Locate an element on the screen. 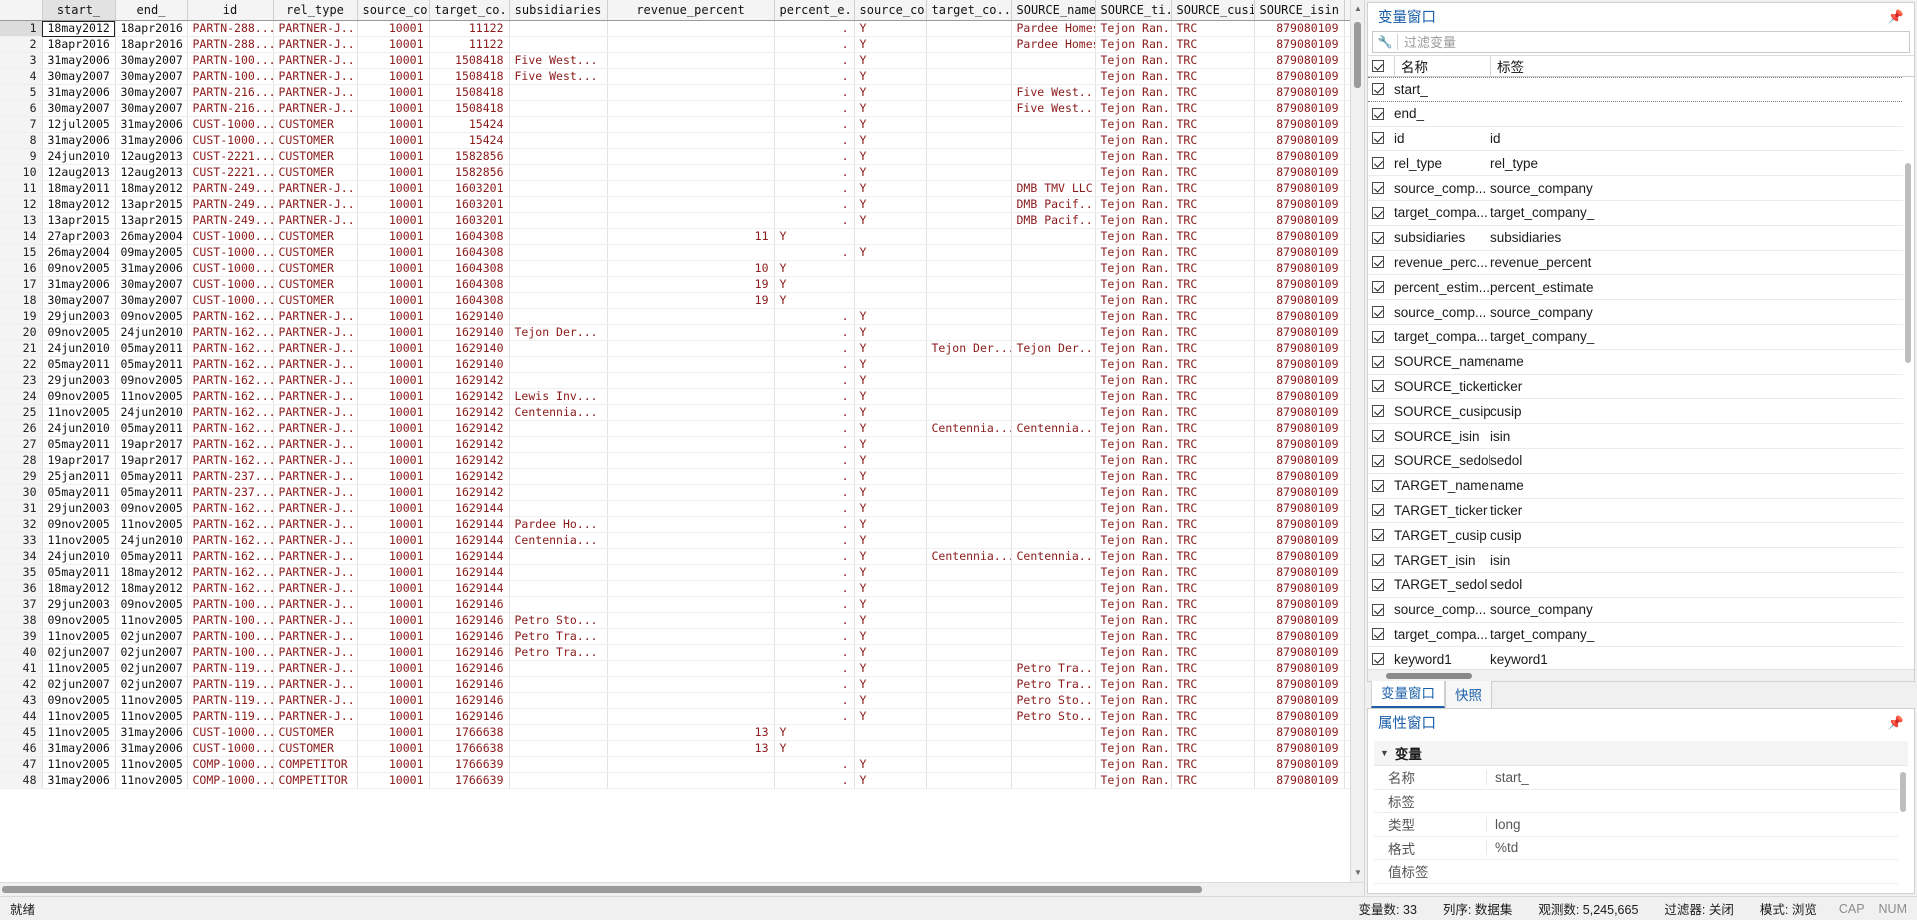 This screenshot has height=920, width=1917. row-number-cell: 14 is located at coordinates (21, 236).